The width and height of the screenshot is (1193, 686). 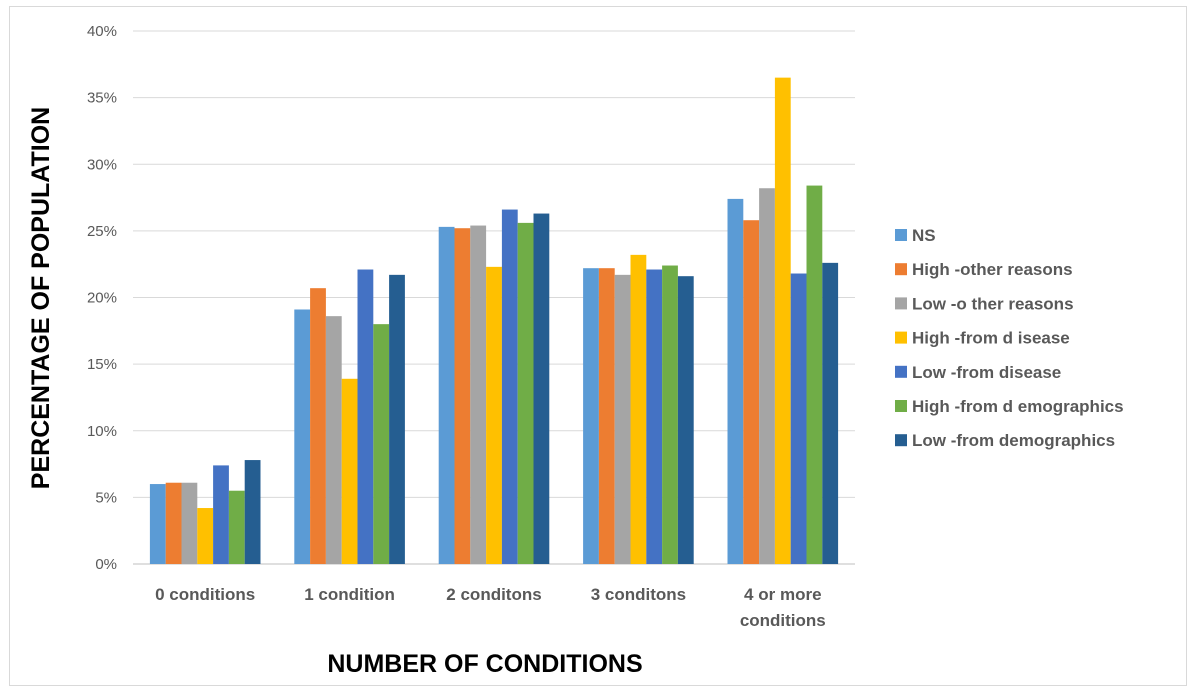 What do you see at coordinates (349, 594) in the screenshot?
I see `x-tick-label: 1 condition` at bounding box center [349, 594].